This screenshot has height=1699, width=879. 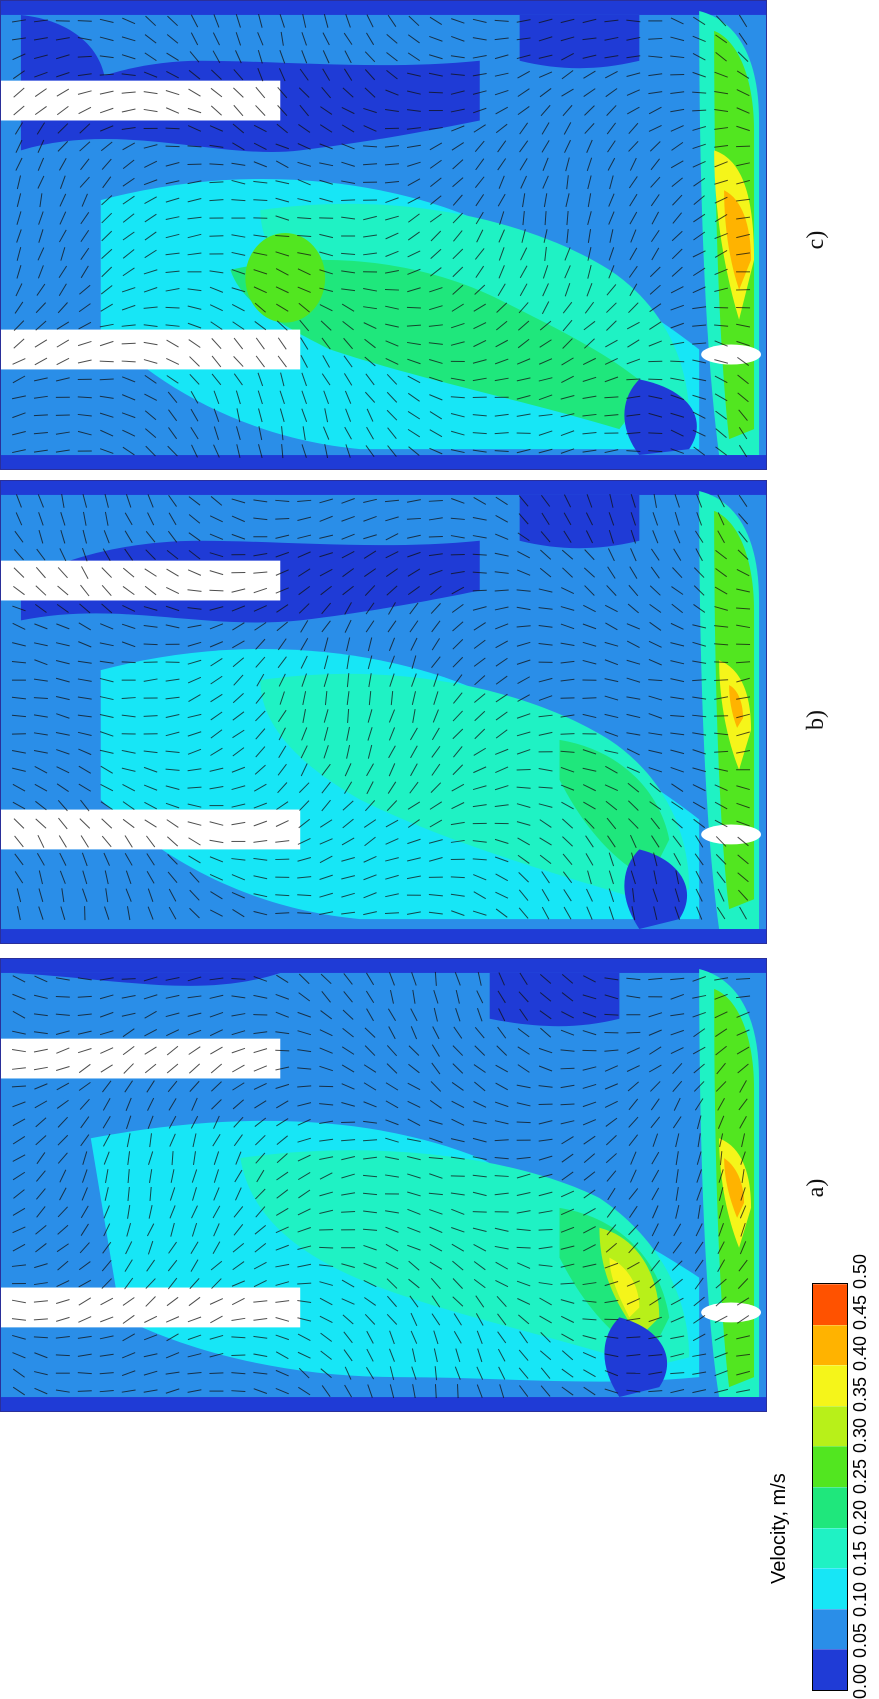 What do you see at coordinates (860, 1353) in the screenshot?
I see `colorbar-tick: 0.40` at bounding box center [860, 1353].